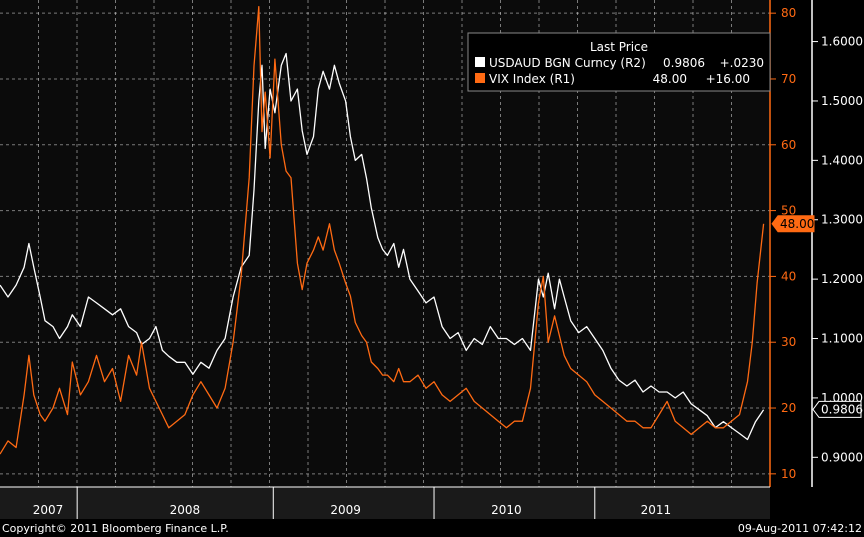 Image resolution: width=864 pixels, height=537 pixels. I want to click on r2-tick-label: 1.5000, so click(842, 101).